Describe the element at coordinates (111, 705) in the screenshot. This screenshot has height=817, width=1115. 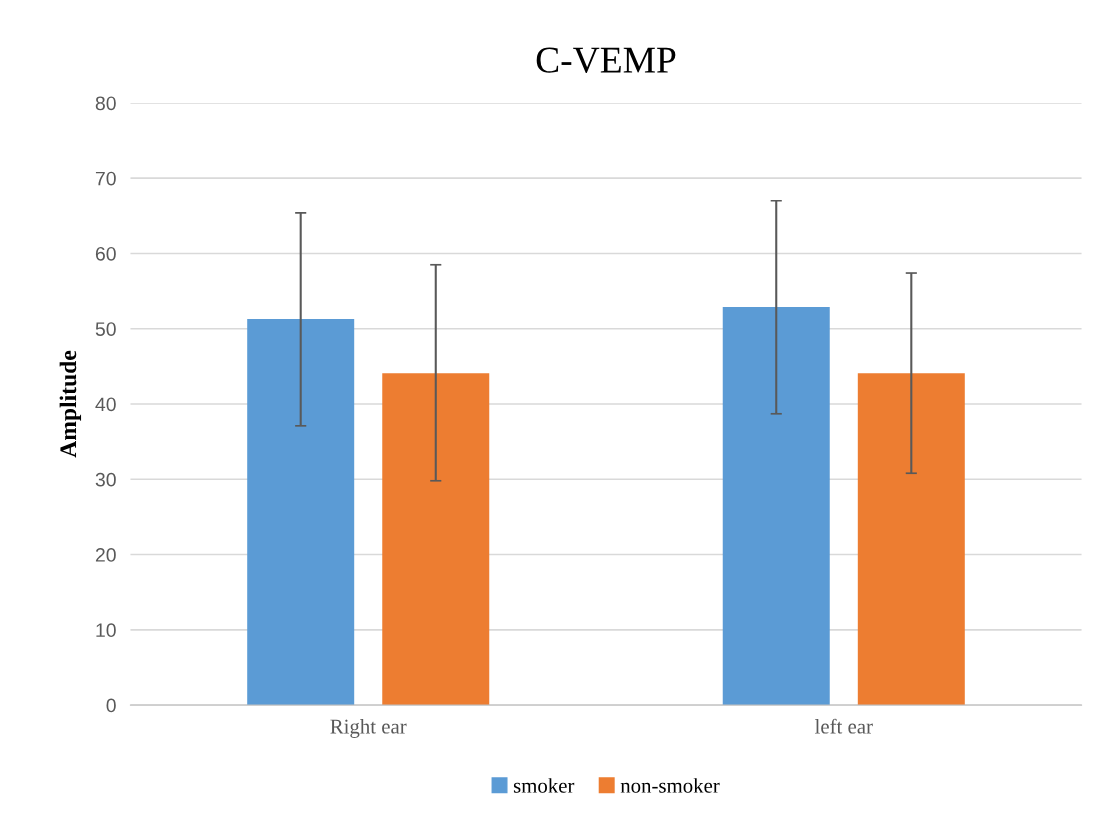
I see `y-tick-label: 0` at that location.